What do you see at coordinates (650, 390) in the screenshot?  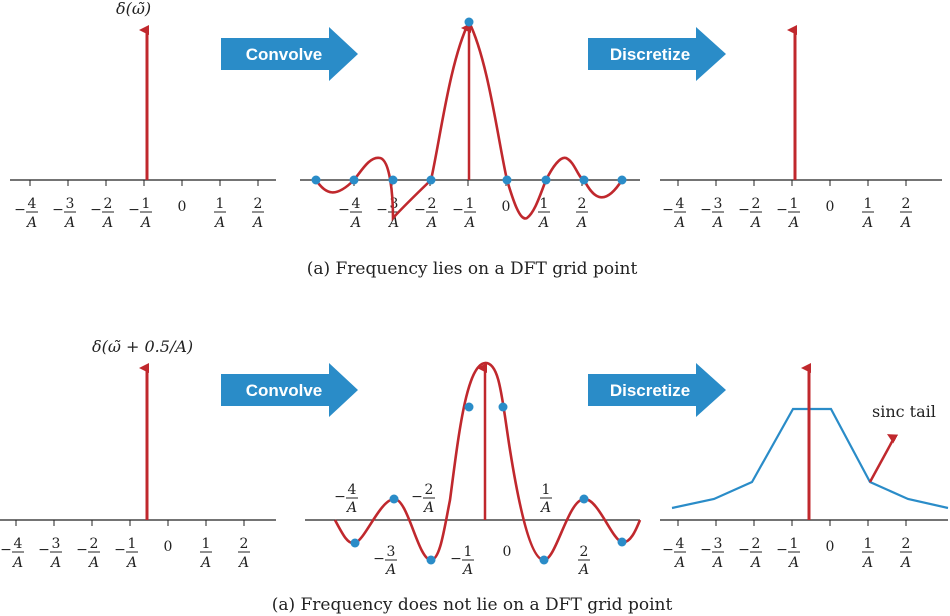 I see `discretize-label-b: Discretize` at bounding box center [650, 390].